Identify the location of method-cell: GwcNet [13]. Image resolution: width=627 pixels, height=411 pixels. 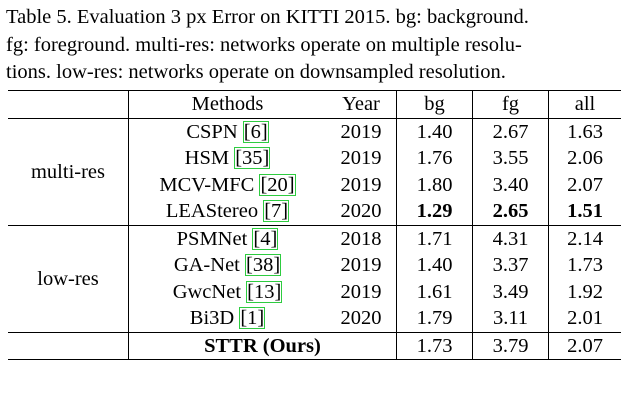
(228, 292).